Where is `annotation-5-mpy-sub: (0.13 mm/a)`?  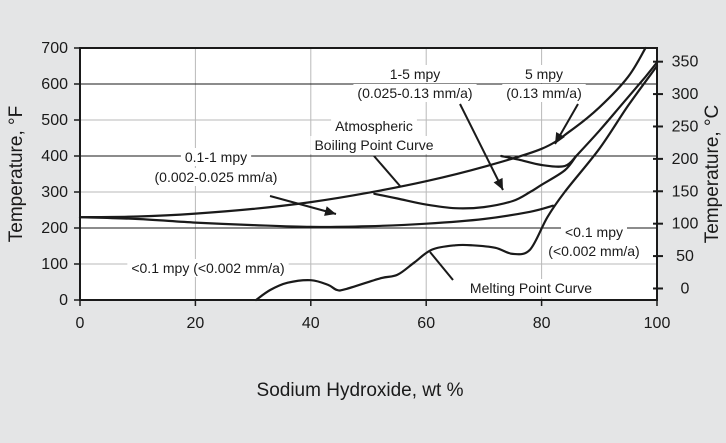
annotation-5-mpy-sub: (0.13 mm/a) is located at coordinates (543, 93).